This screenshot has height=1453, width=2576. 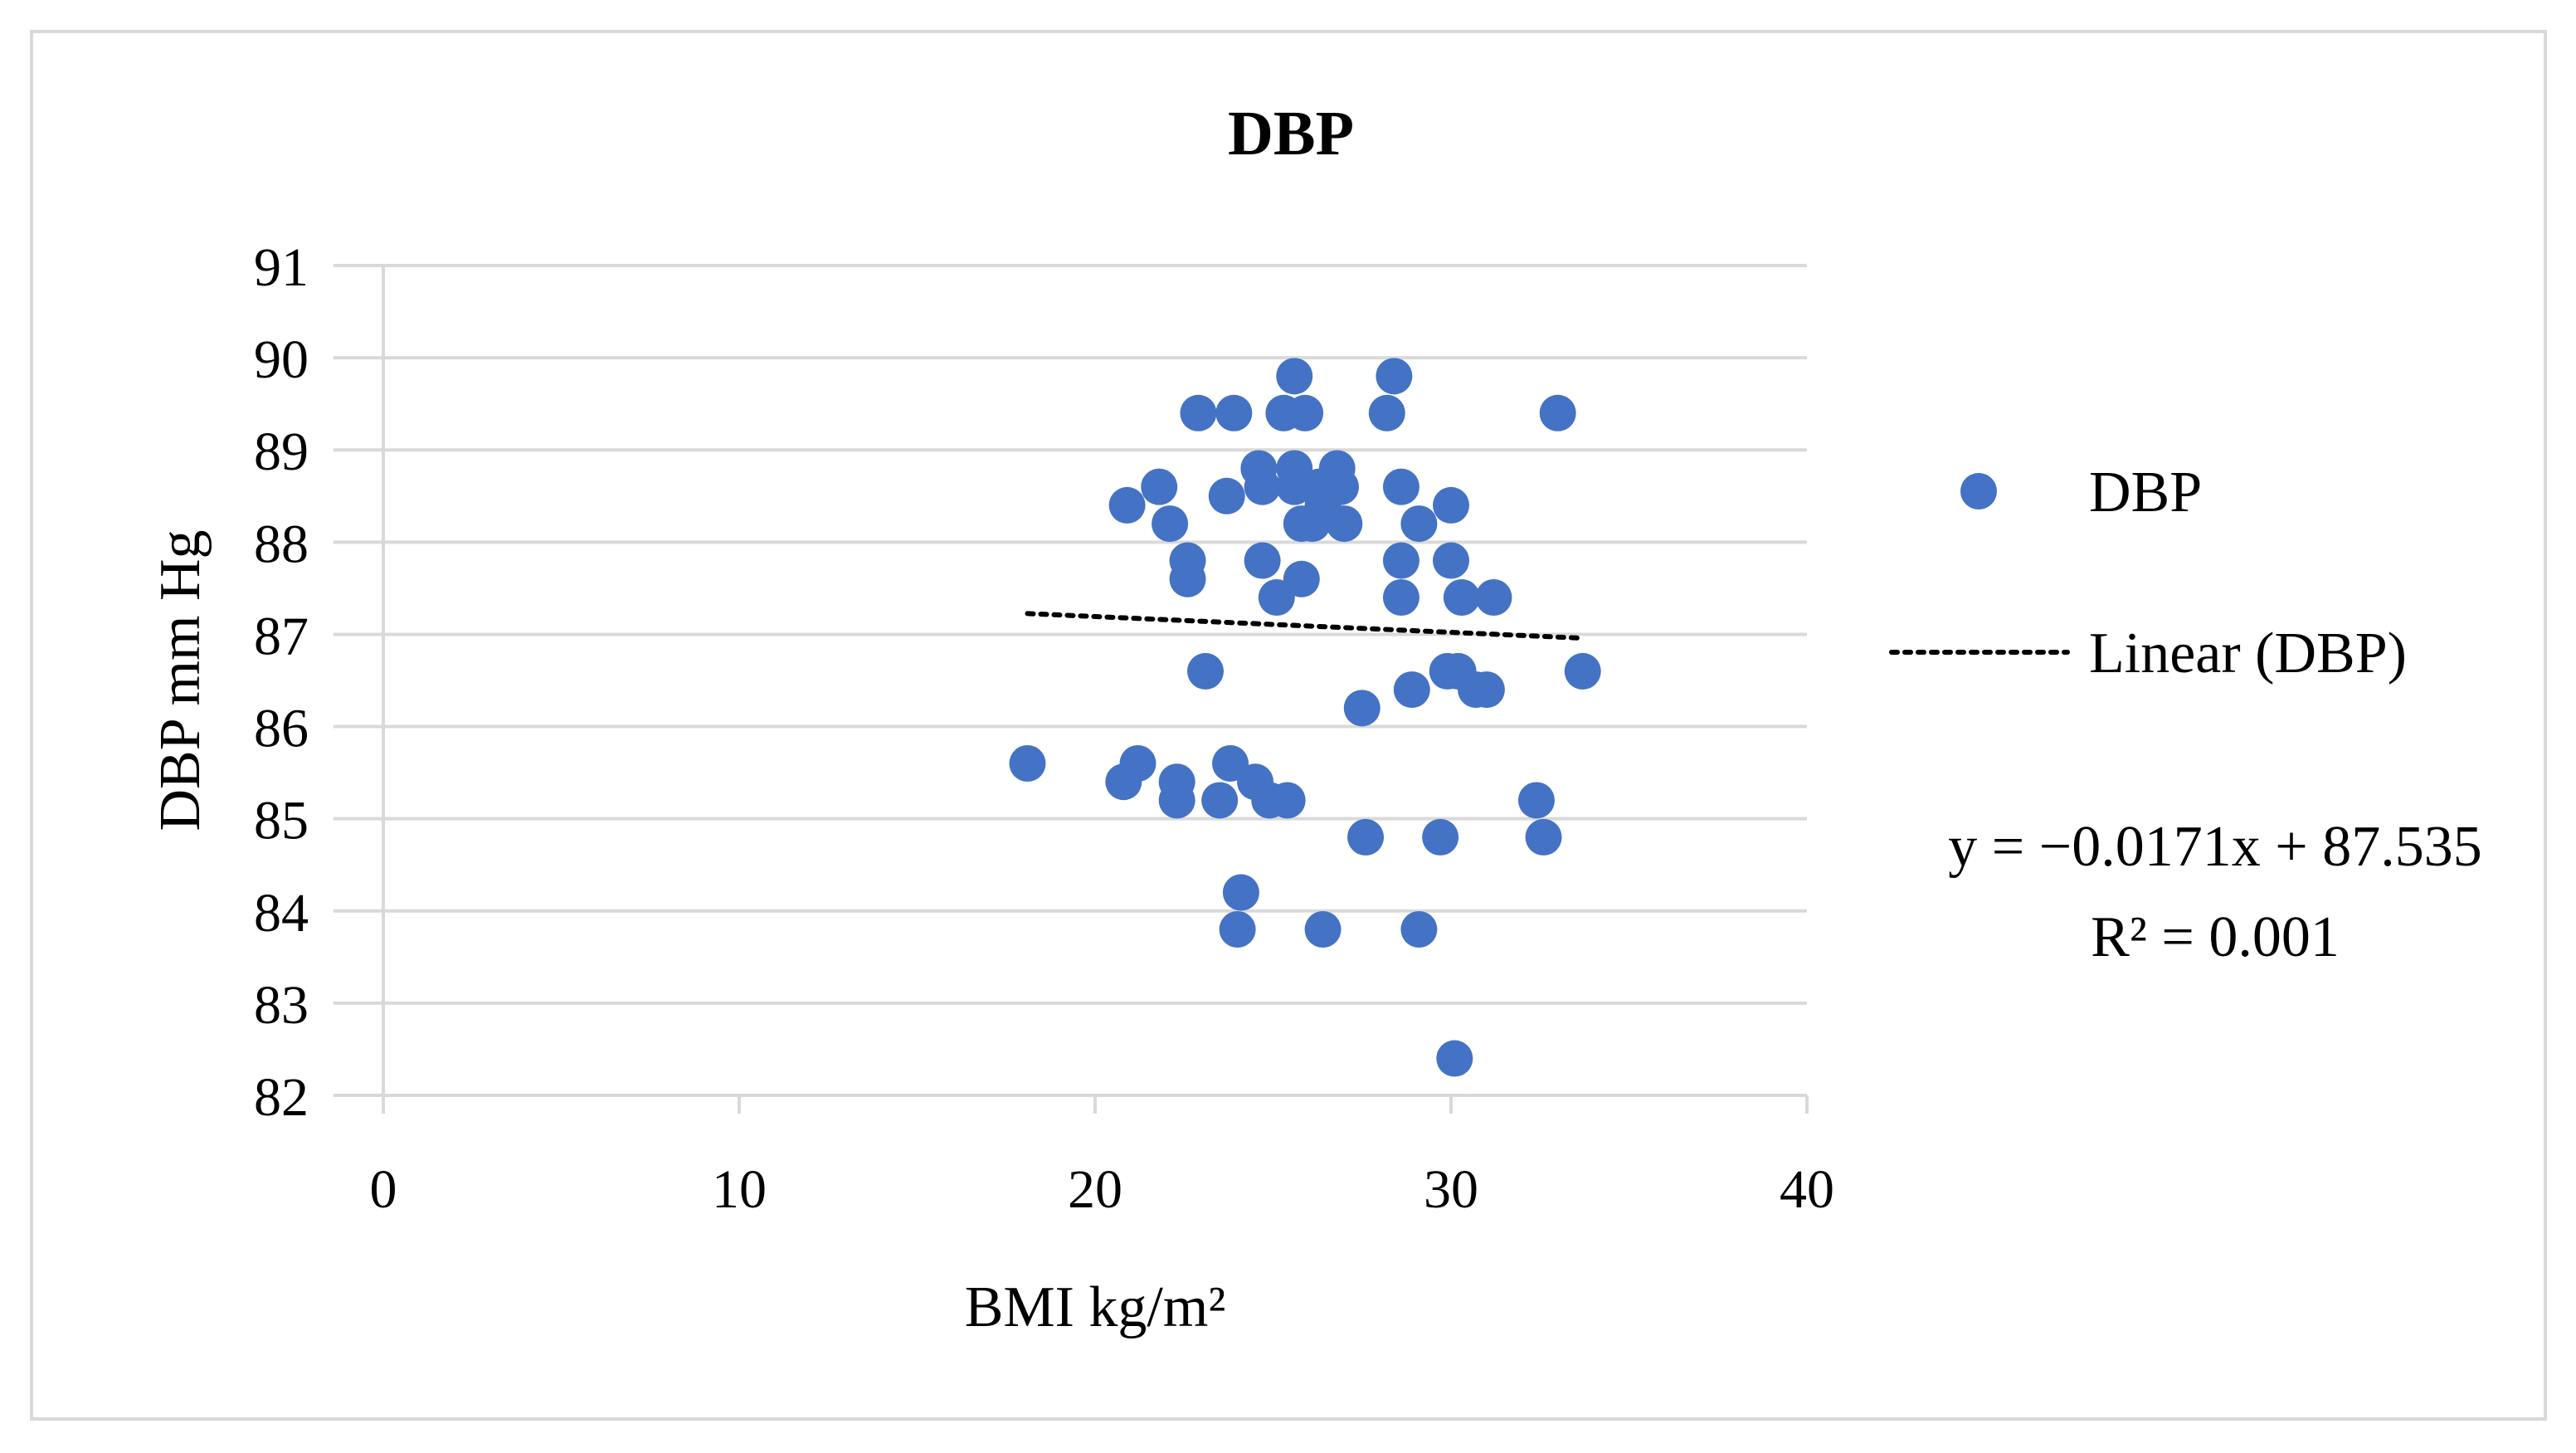 What do you see at coordinates (281, 359) in the screenshot?
I see `y-tick-label-90: 90` at bounding box center [281, 359].